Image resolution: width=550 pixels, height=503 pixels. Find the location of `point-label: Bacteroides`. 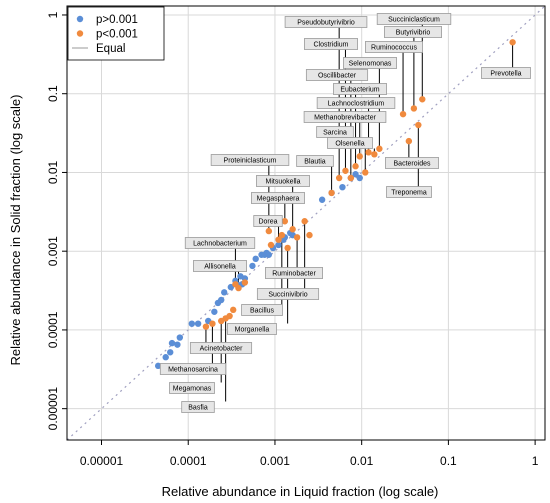

point-label: Bacteroides is located at coordinates (412, 164).